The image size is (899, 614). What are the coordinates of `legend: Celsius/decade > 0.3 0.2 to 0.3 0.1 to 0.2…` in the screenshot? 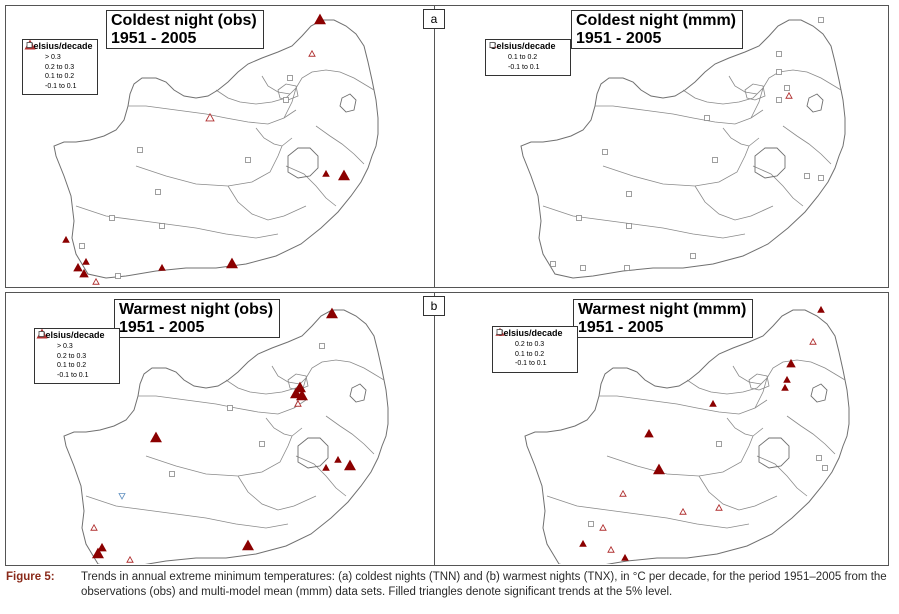 It's located at (60, 67).